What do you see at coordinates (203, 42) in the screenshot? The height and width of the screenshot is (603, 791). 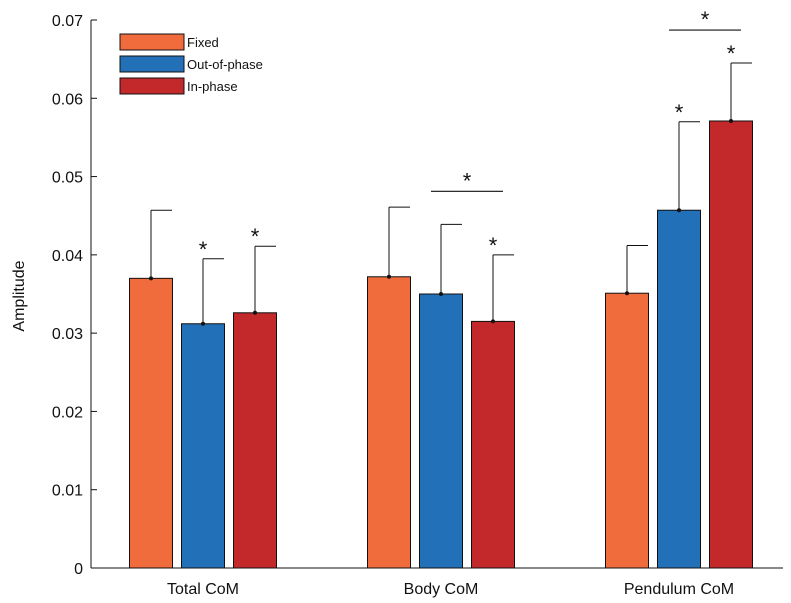 I see `legend-label: Fixed` at bounding box center [203, 42].